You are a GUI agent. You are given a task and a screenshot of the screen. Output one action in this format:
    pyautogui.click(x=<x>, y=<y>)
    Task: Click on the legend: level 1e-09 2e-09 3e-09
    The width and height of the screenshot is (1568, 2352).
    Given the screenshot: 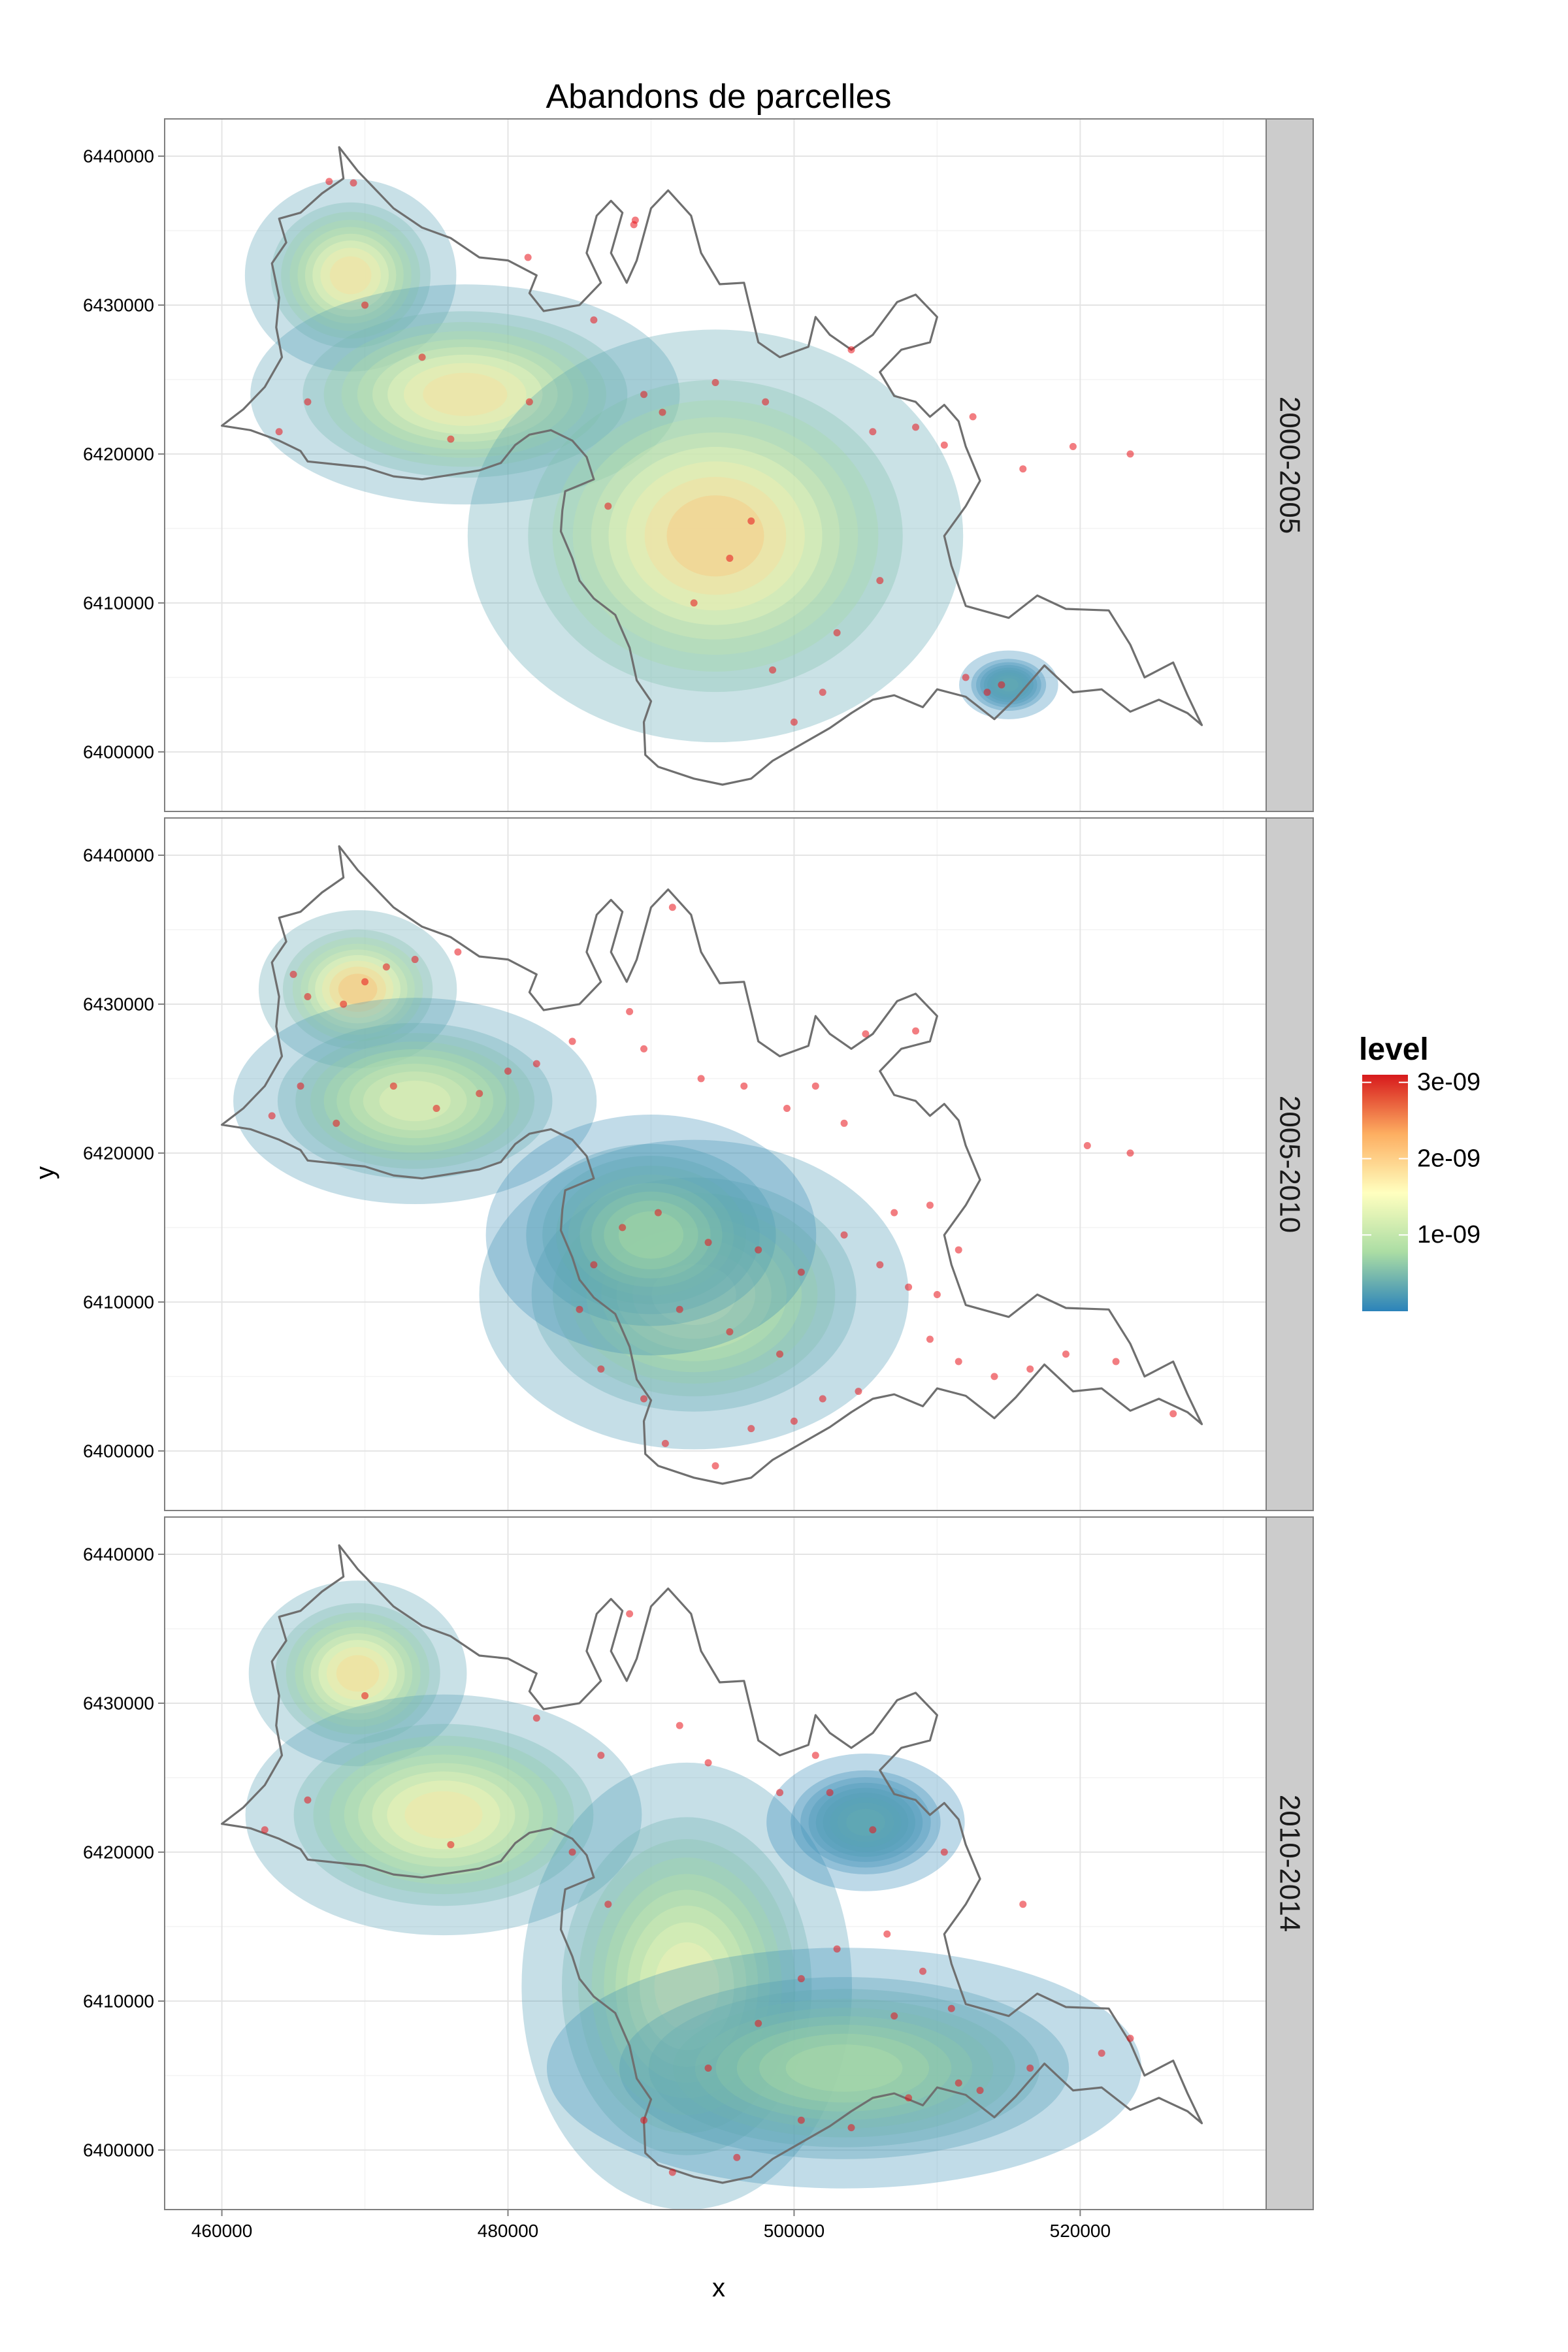 What is the action you would take?
    pyautogui.click(x=1419, y=1171)
    